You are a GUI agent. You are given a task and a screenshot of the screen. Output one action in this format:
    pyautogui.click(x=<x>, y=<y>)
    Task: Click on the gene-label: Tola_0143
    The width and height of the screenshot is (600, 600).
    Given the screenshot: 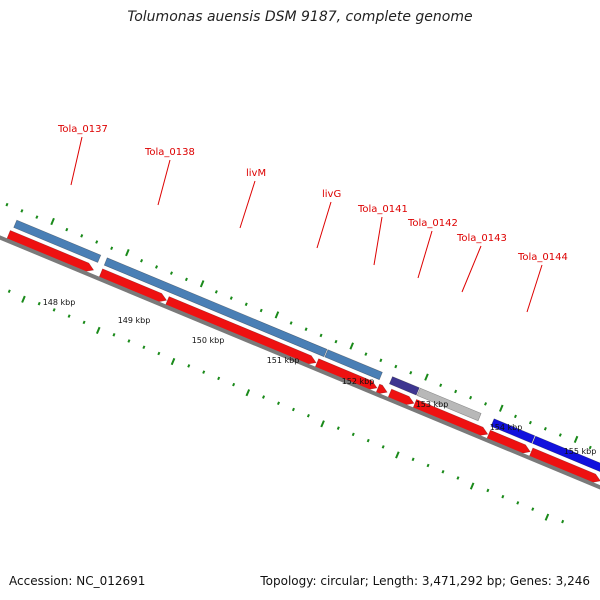 What is the action you would take?
    pyautogui.click(x=481, y=238)
    